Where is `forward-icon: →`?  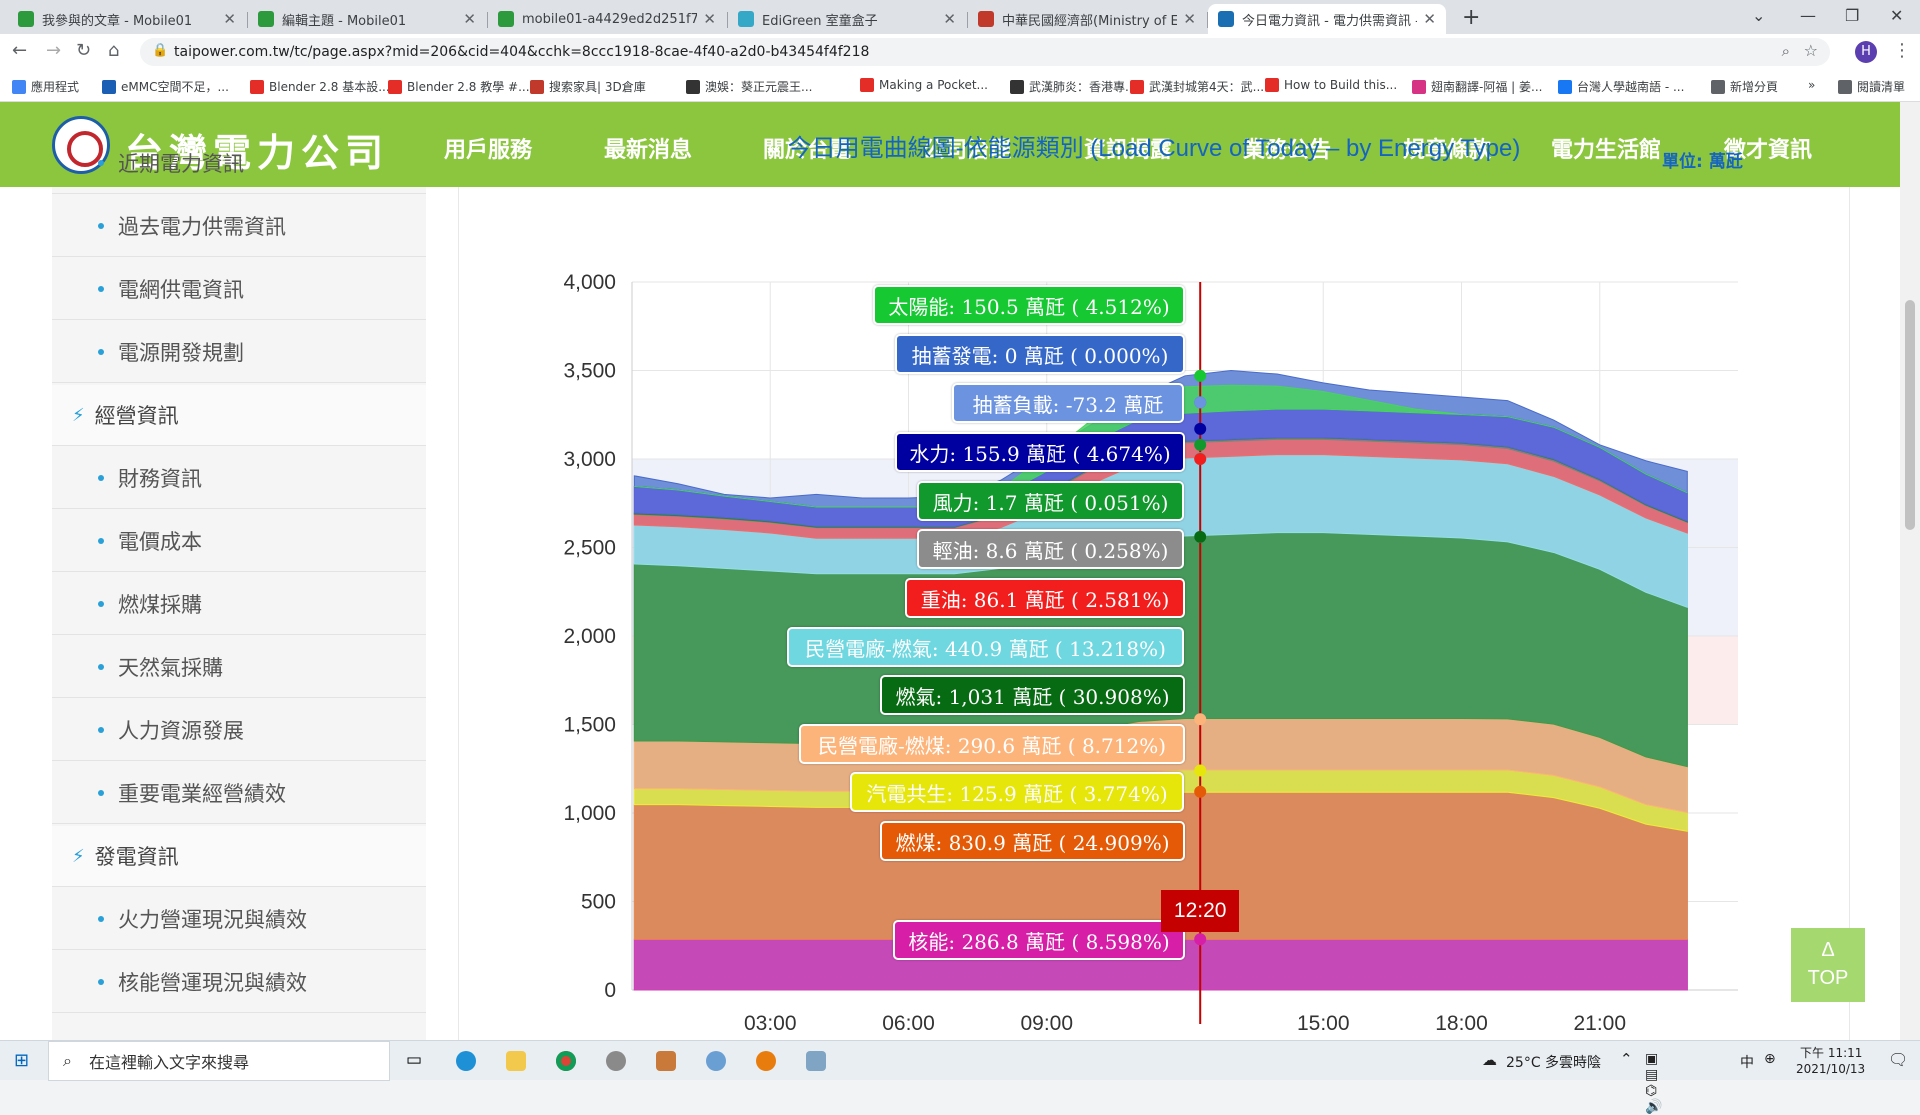 forward-icon: → is located at coordinates (54, 50).